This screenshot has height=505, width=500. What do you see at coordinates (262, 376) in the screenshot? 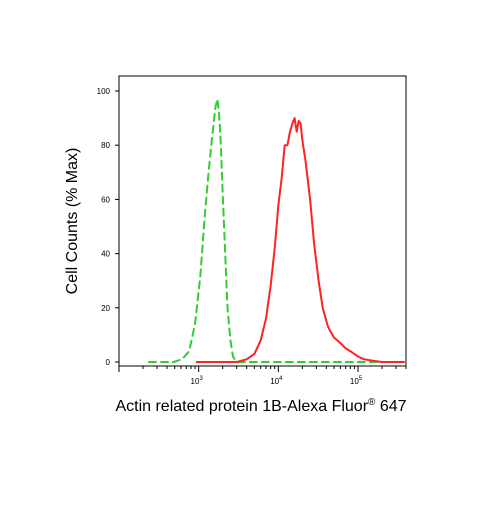
I see `x-axis: 10³ 10⁴ 10⁵` at bounding box center [262, 376].